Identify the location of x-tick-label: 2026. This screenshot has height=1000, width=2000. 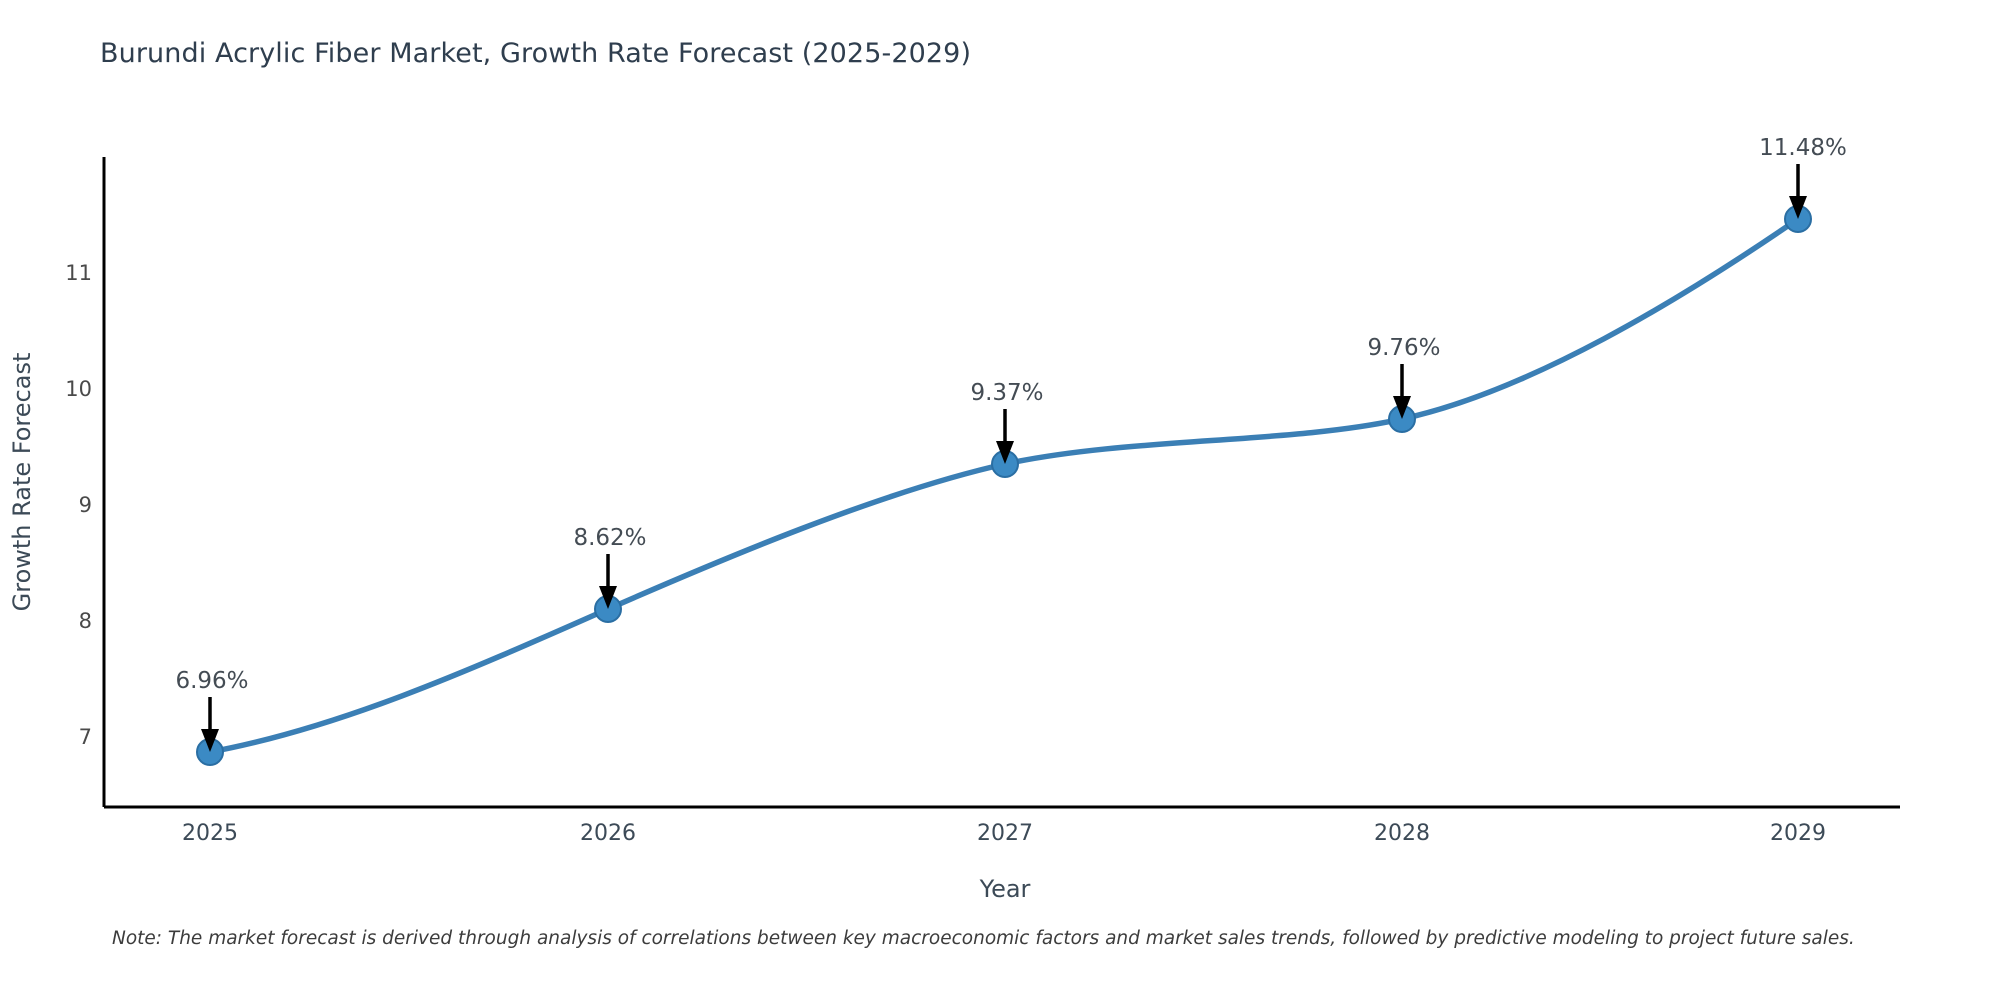
(608, 833).